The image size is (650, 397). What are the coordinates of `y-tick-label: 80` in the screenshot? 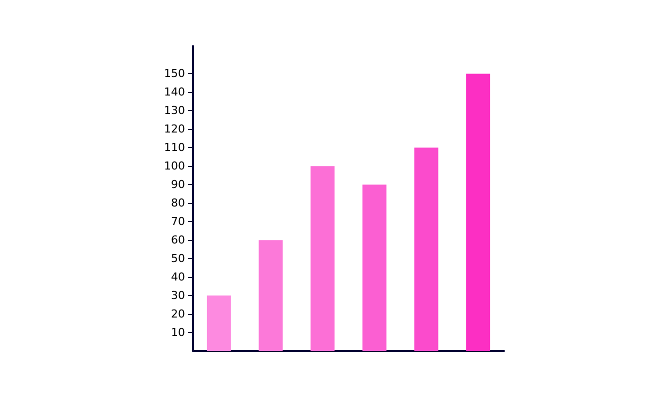 It's located at (178, 203).